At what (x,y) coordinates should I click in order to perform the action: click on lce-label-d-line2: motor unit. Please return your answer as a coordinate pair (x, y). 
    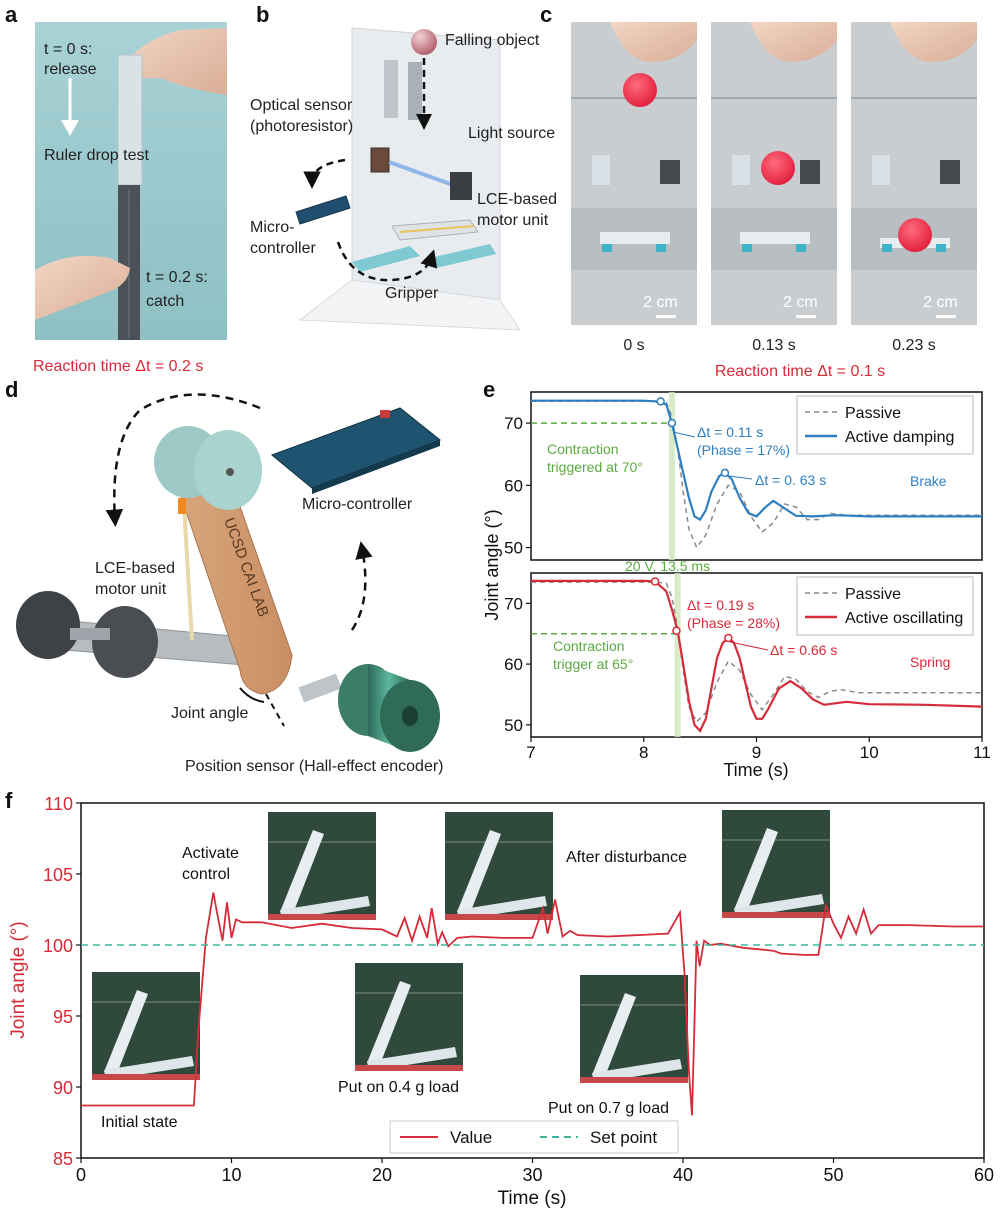
    Looking at the image, I should click on (131, 589).